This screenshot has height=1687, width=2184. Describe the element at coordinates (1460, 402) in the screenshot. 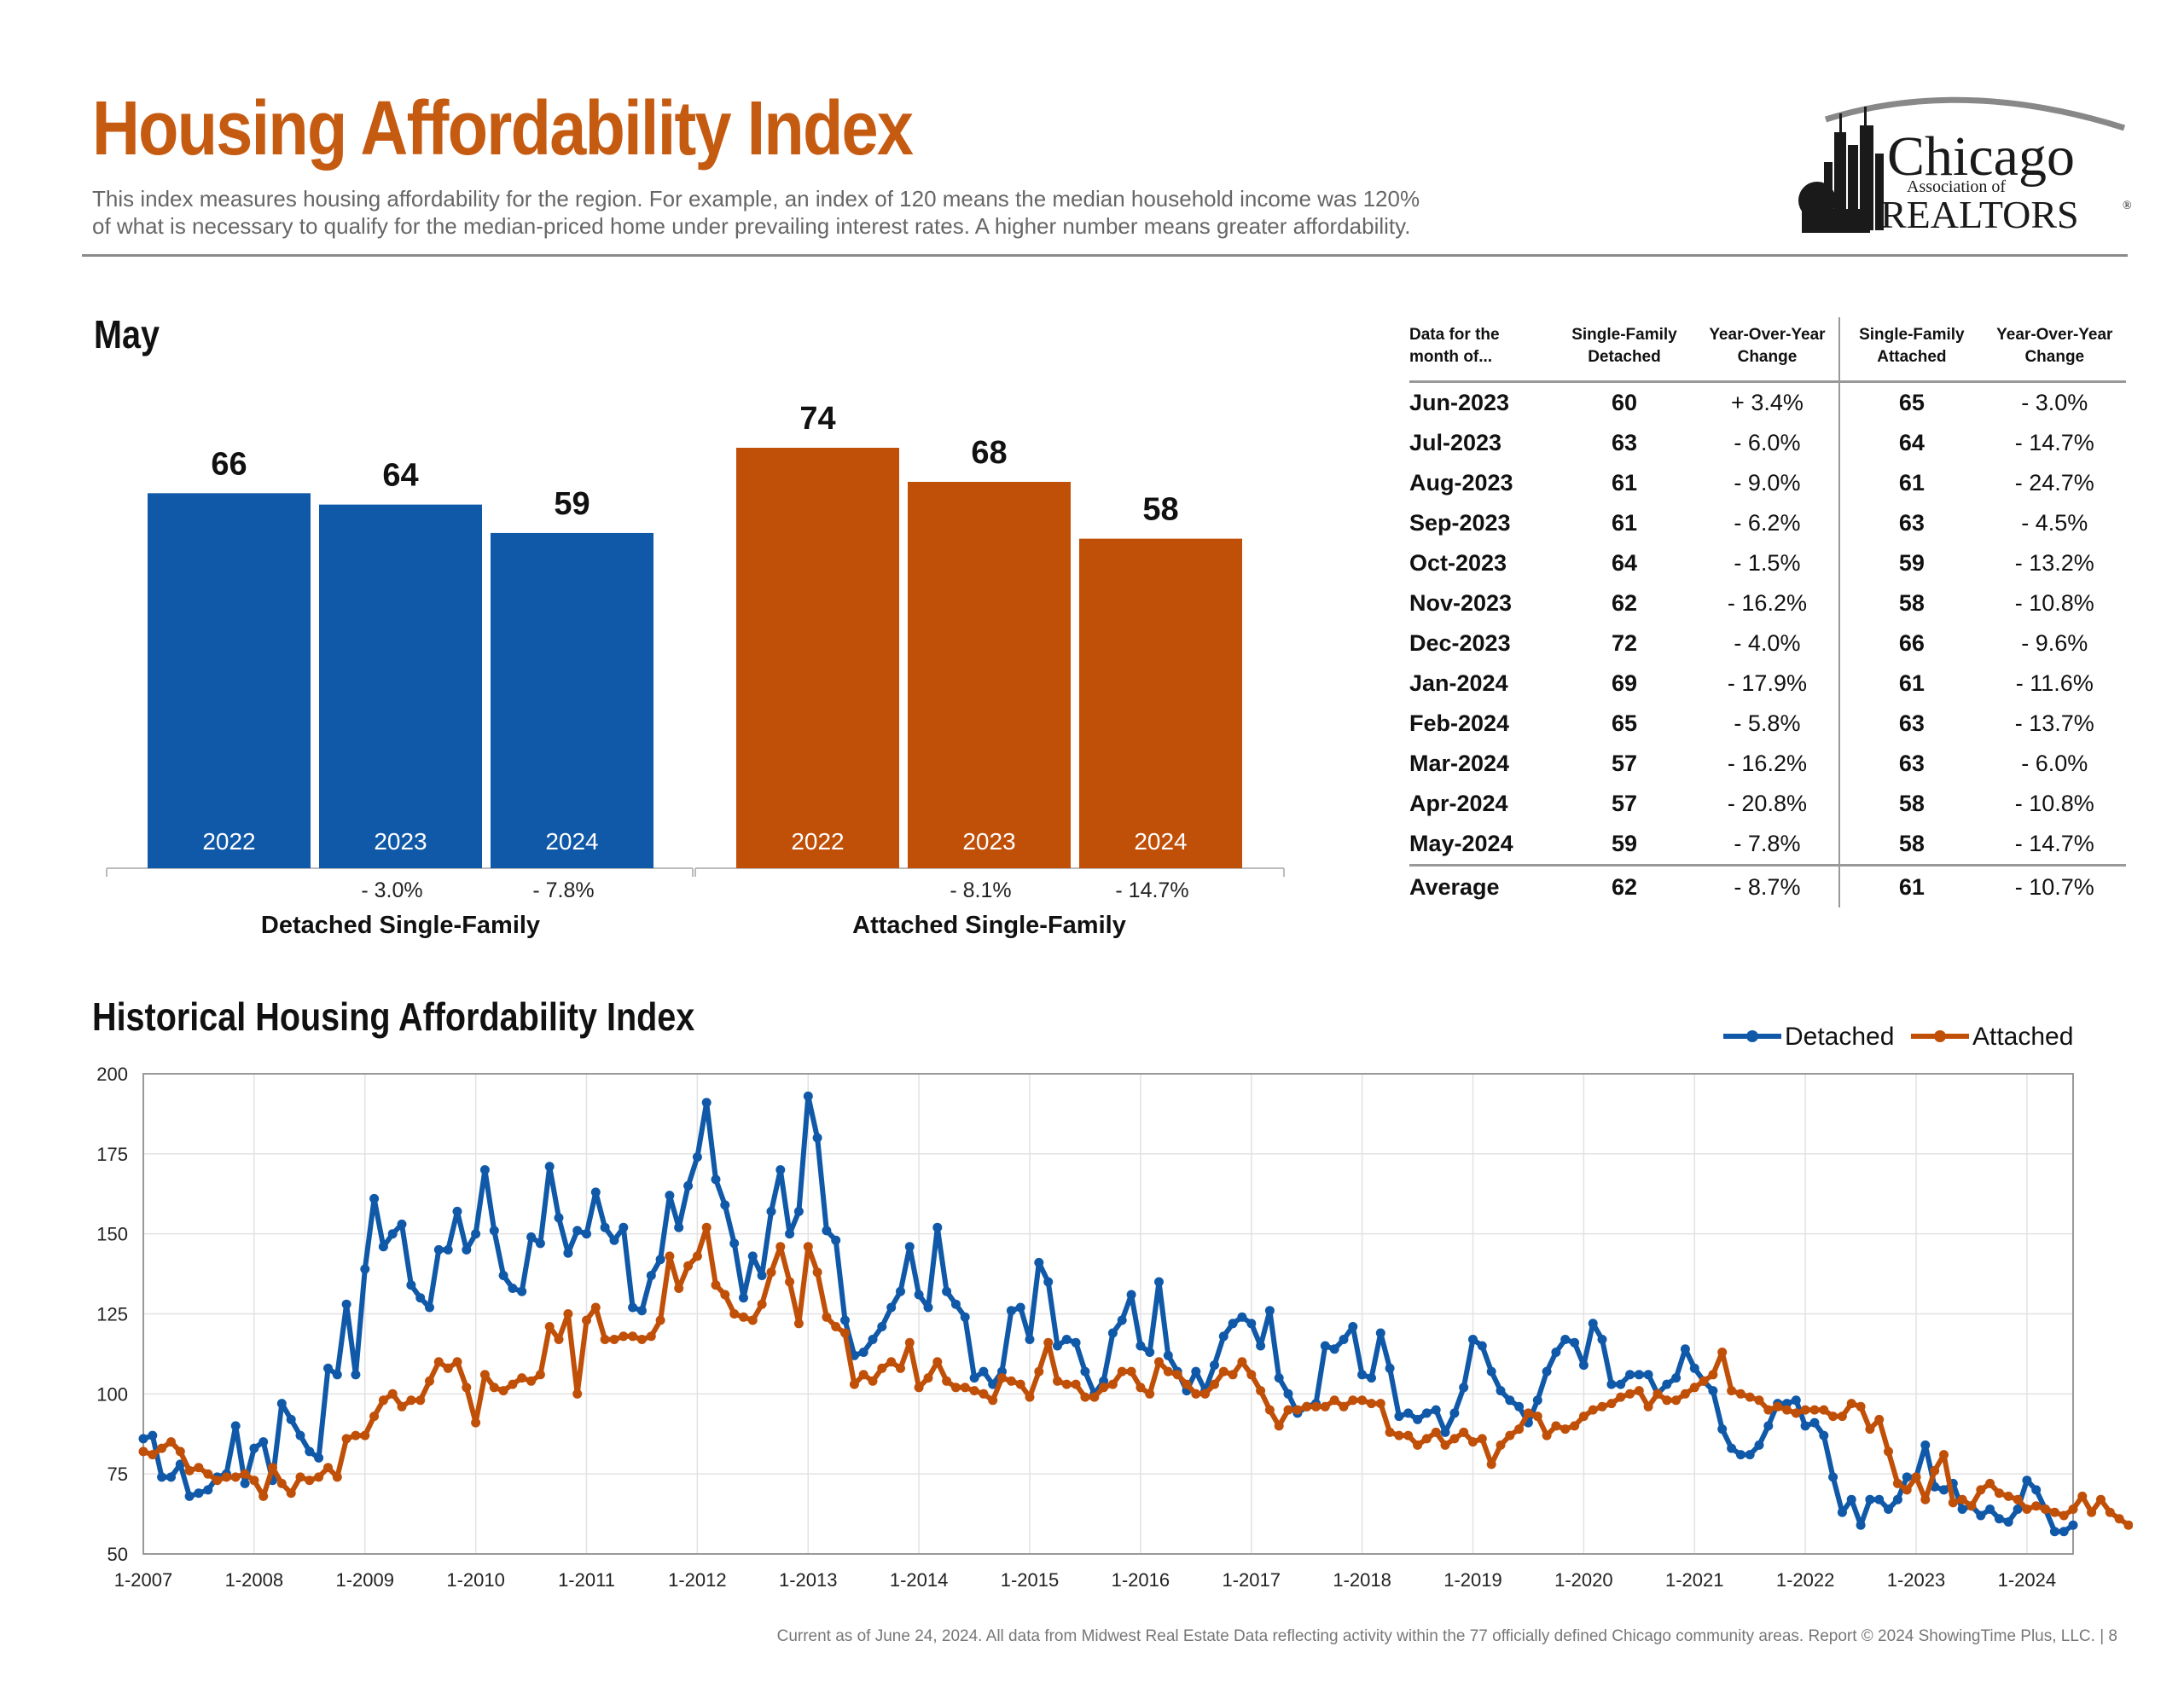

I see `cell-month: Jun-2023` at that location.